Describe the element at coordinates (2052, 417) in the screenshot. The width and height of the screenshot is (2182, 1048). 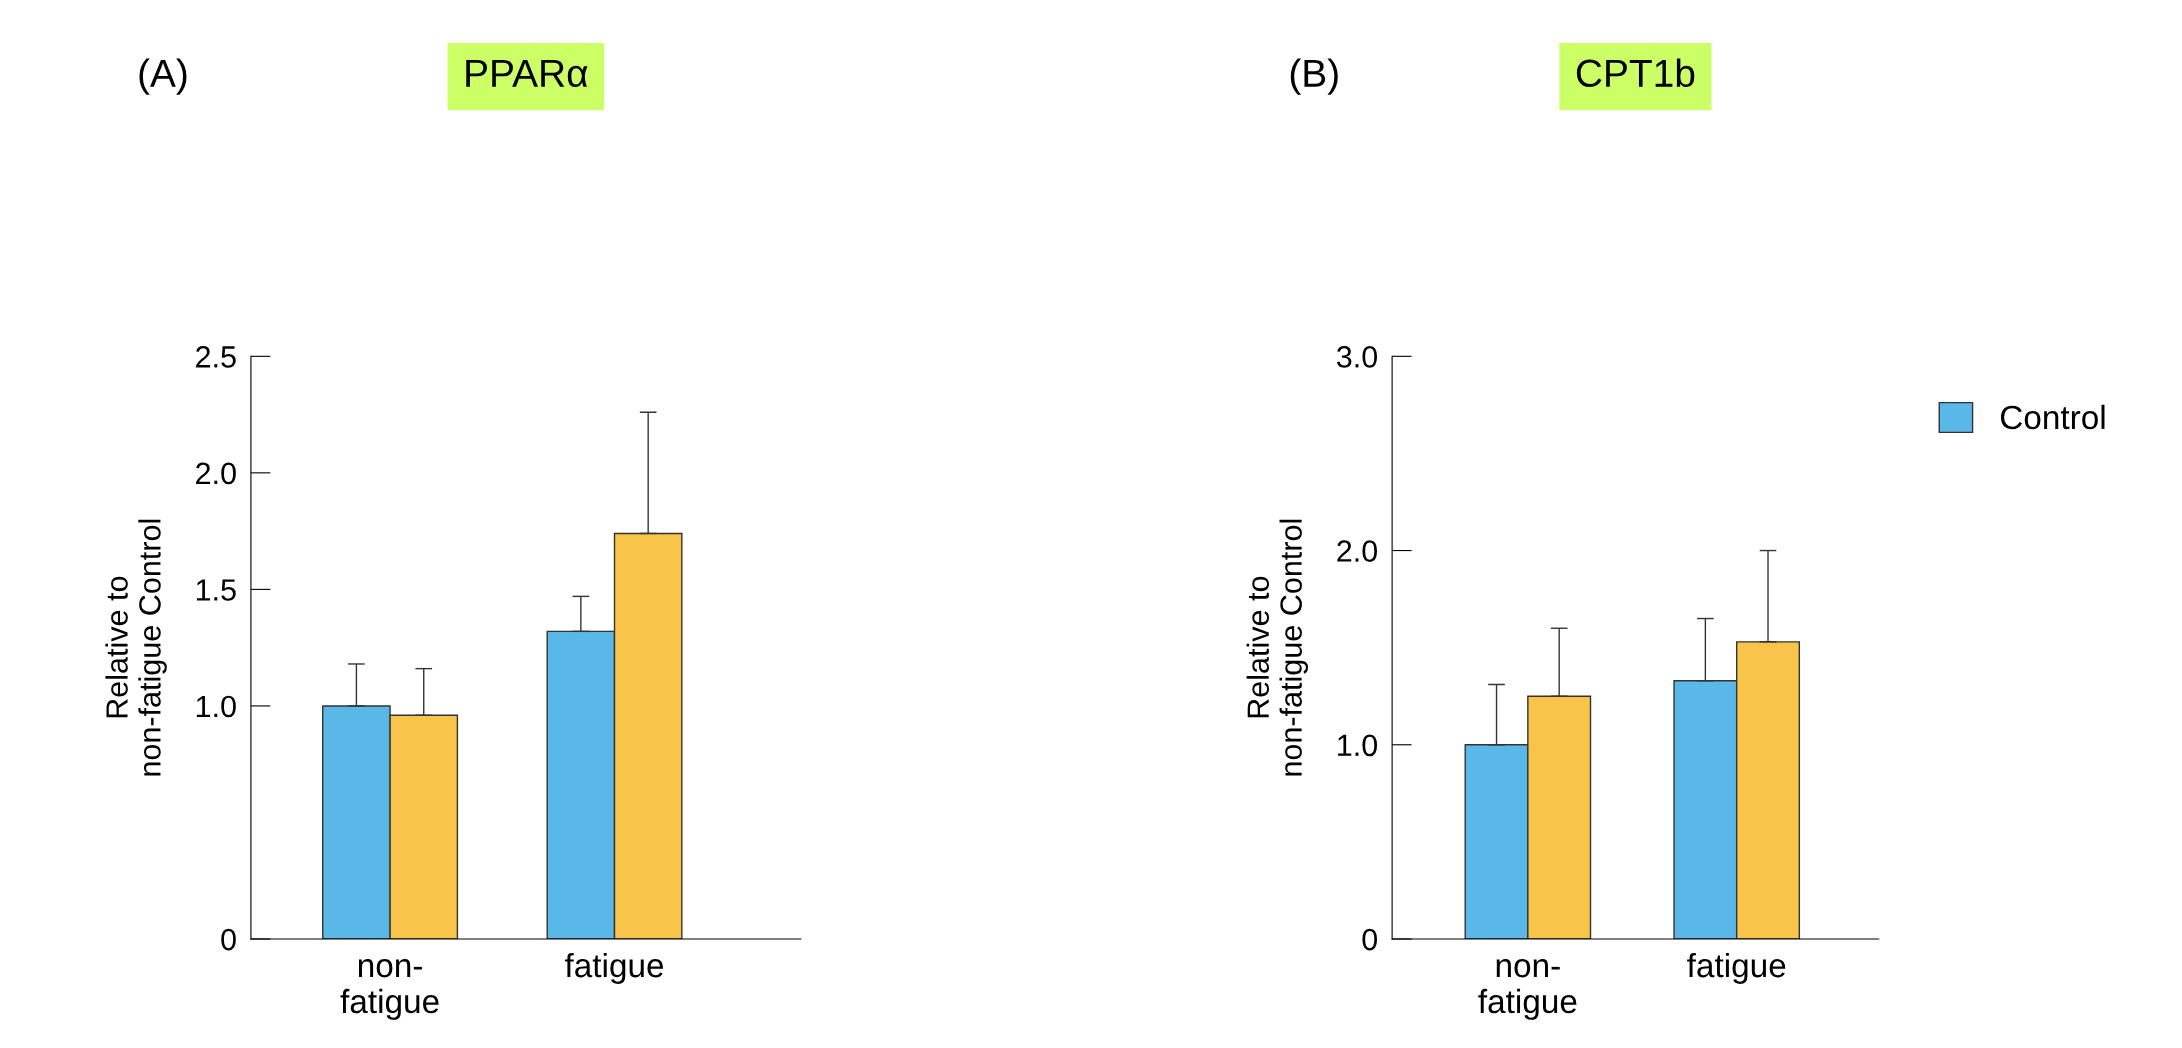
I see `legend-label: Control` at that location.